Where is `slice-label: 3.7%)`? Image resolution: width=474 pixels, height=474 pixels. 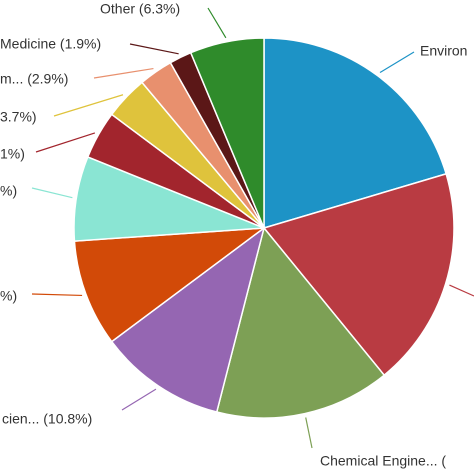 slice-label: 3.7%) is located at coordinates (18, 117).